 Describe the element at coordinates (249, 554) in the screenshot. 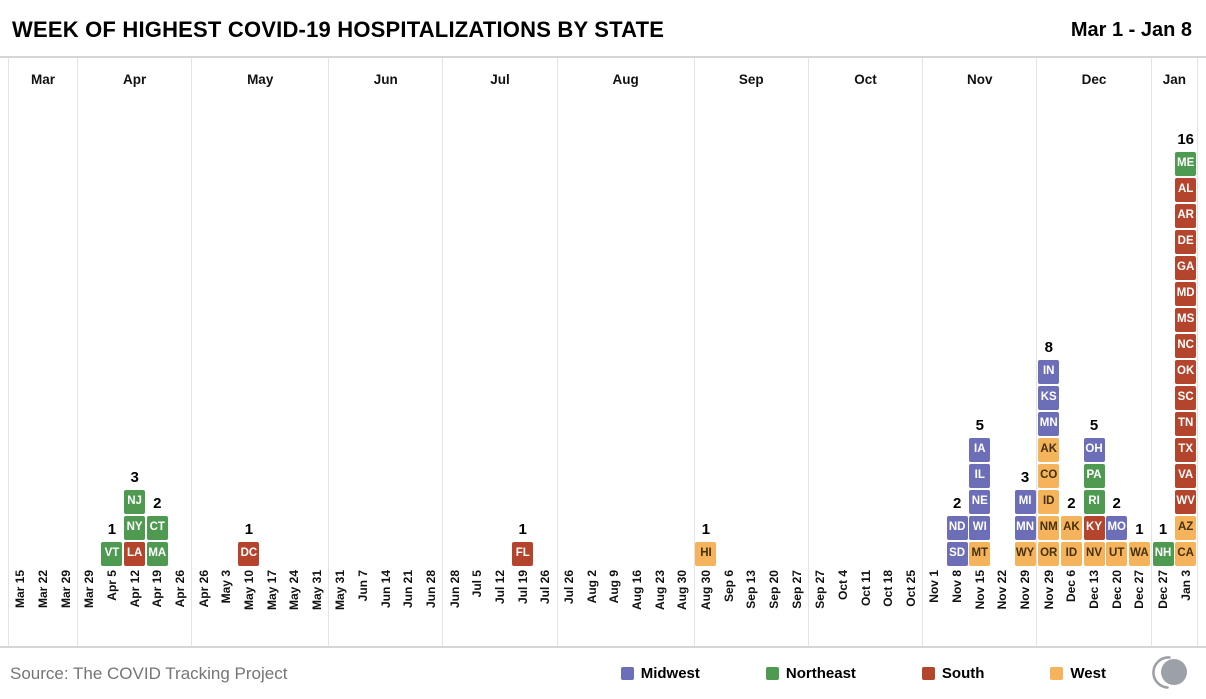

I see `state-tile-dc: DC` at that location.